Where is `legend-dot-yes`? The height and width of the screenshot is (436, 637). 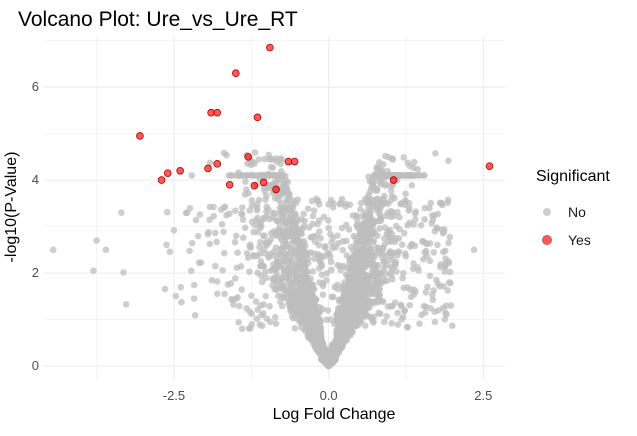
legend-dot-yes is located at coordinates (547, 240).